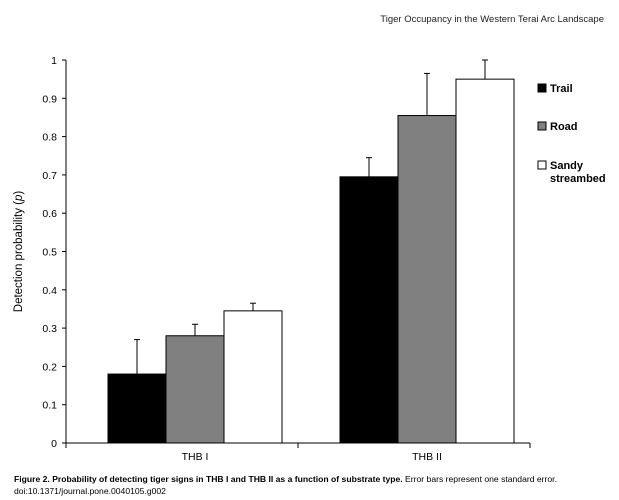 The height and width of the screenshot is (500, 619). I want to click on caption-text: Error bars represent one standard error., so click(479, 479).